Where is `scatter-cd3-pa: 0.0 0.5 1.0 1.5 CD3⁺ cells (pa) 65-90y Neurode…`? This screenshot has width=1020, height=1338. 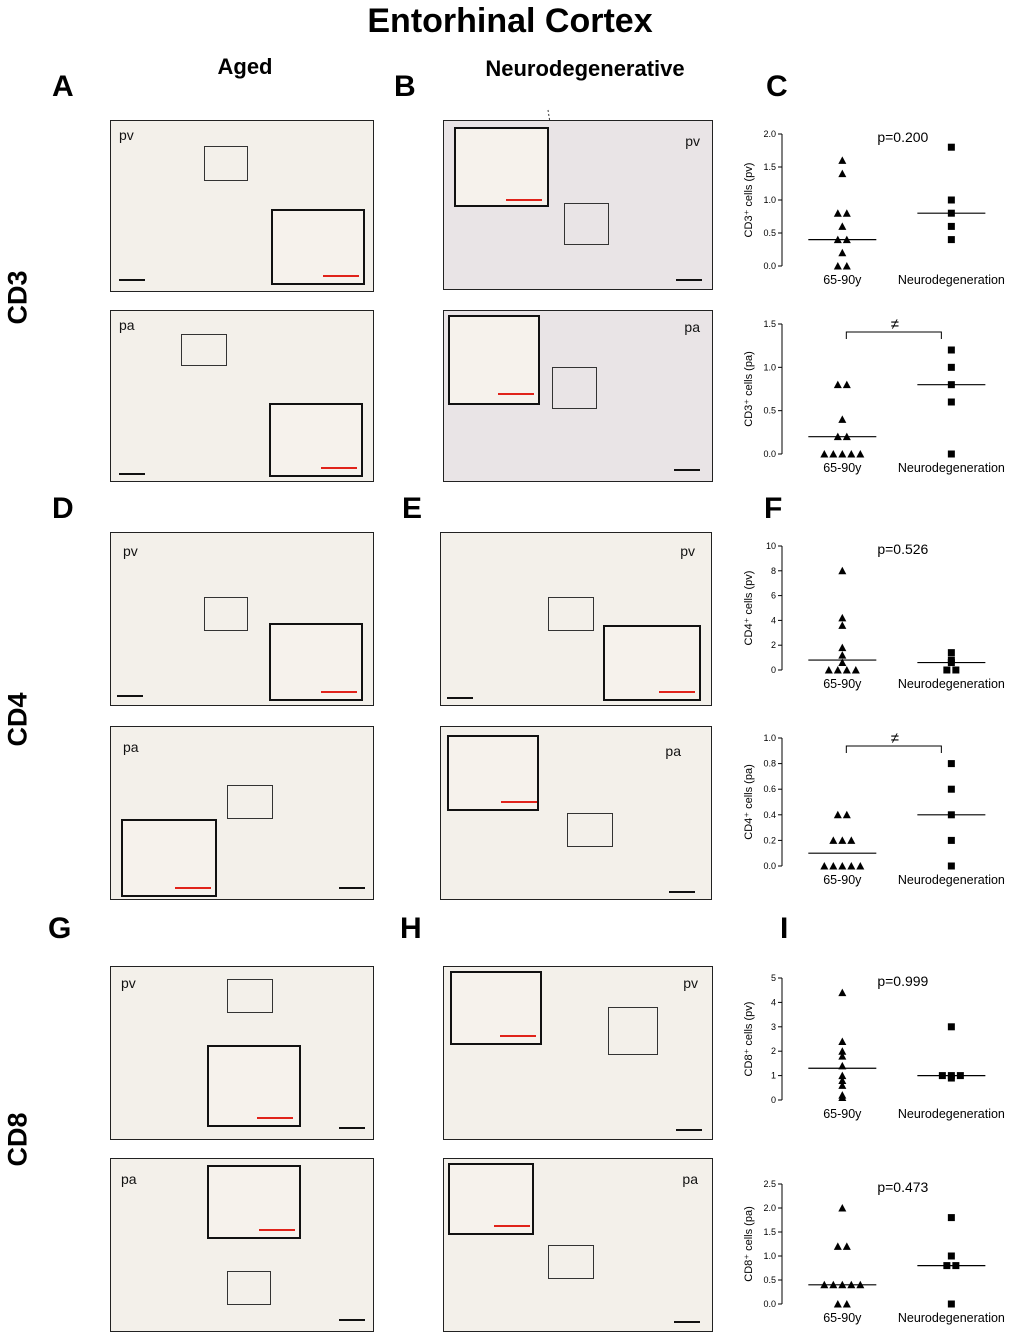 scatter-cd3-pa: 0.0 0.5 1.0 1.5 CD3⁺ cells (pa) 65-90y Neurode… is located at coordinates (874, 395).